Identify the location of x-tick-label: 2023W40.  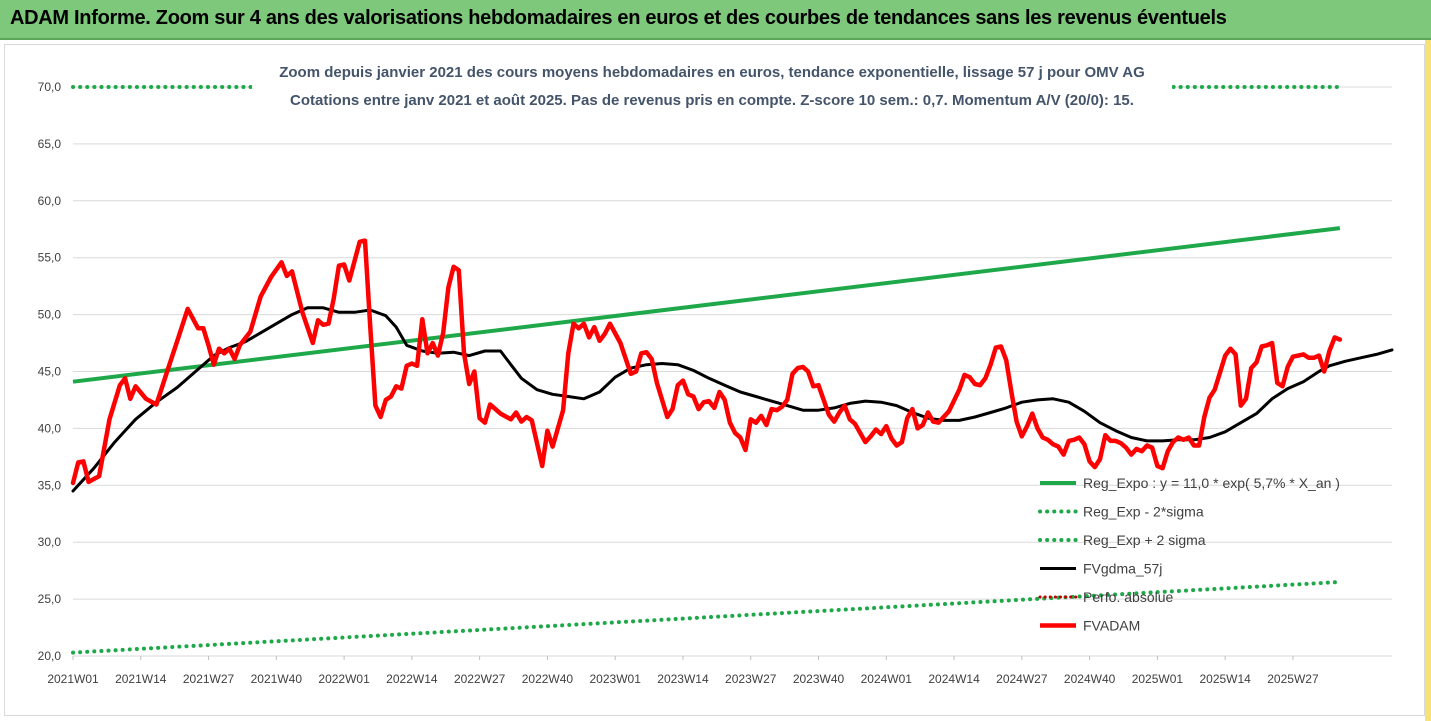
(819, 679).